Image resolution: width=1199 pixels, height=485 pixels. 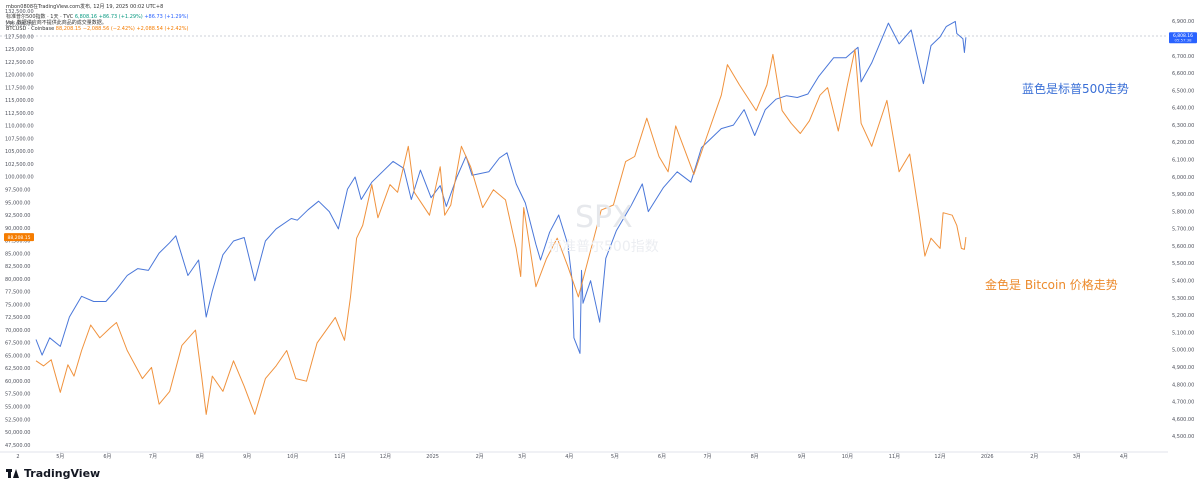 I want to click on left-axis-tick-label: 57,500.00, so click(x=17, y=395).